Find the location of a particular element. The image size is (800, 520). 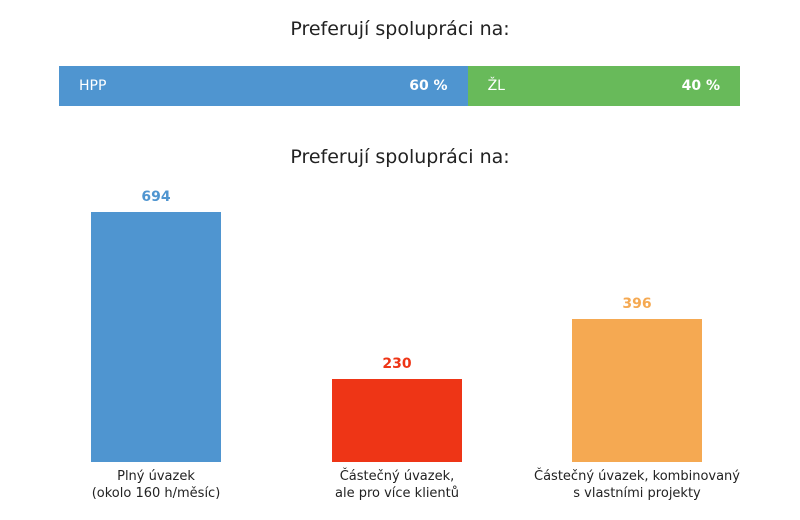

stack-segment-1: ŽL 40 % is located at coordinates (603, 86).